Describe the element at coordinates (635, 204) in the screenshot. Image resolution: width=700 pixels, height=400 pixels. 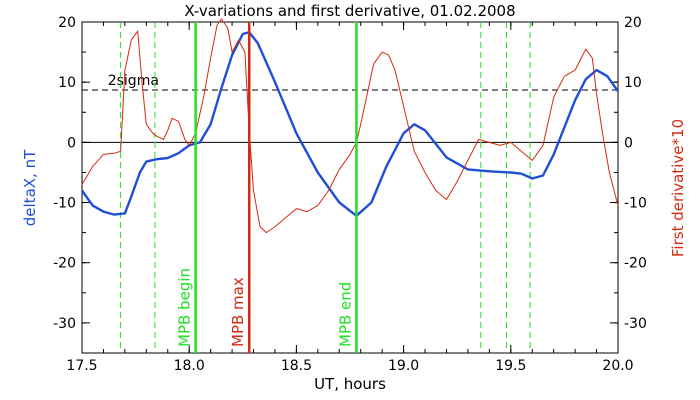
I see `y-tick-label-right: -10` at that location.